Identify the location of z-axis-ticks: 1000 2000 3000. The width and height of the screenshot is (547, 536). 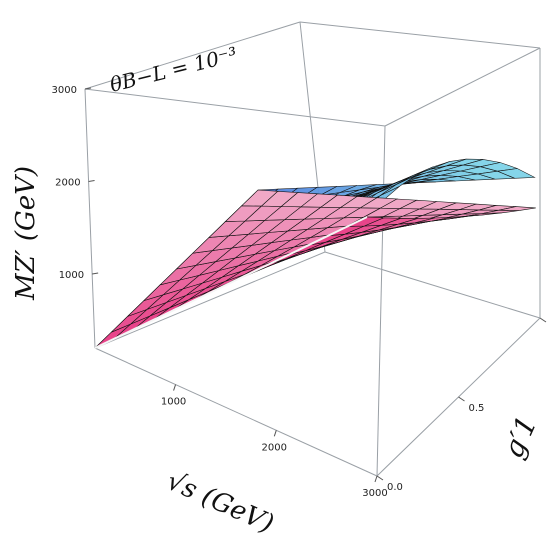
(75, 183).